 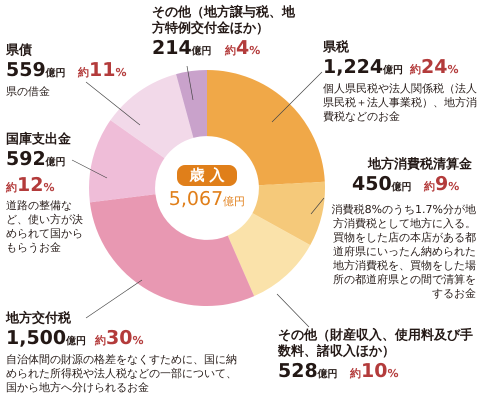 What do you see at coordinates (39, 319) in the screenshot?
I see `slice-label: 地方交付税` at bounding box center [39, 319].